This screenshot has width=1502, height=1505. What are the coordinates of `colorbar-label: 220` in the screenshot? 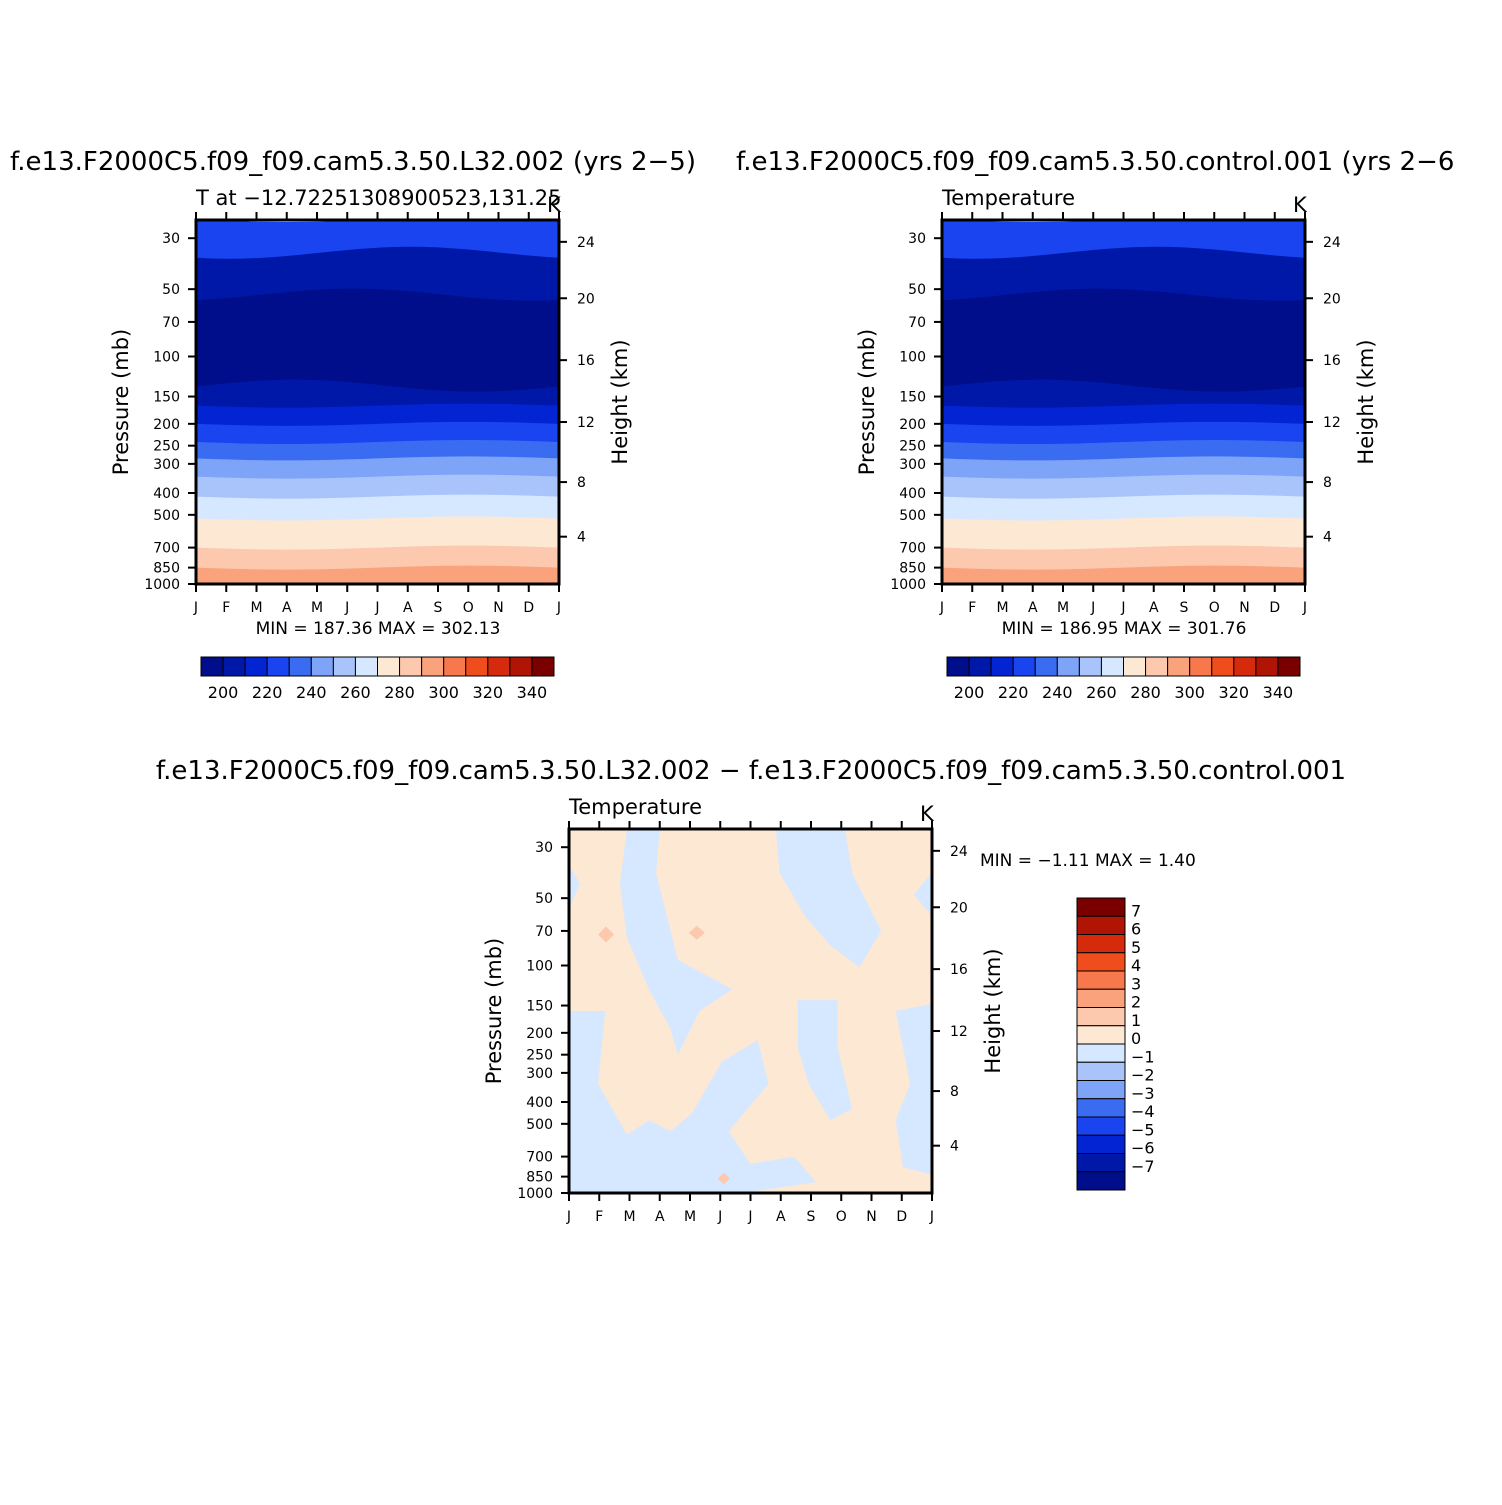 It's located at (267, 692).